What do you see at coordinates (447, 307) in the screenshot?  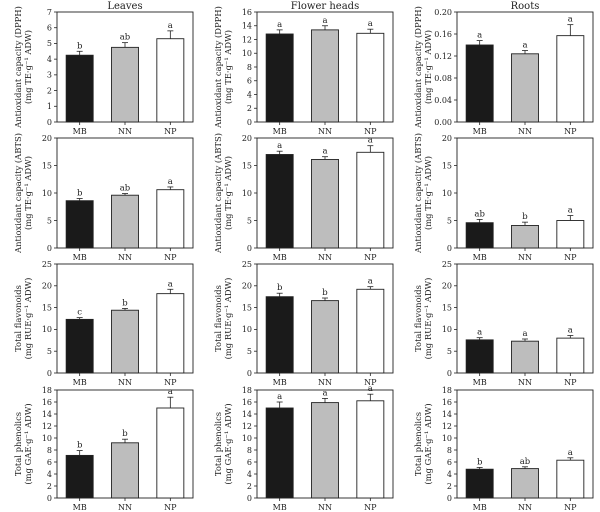 I see `y-tick-label: 15` at bounding box center [447, 307].